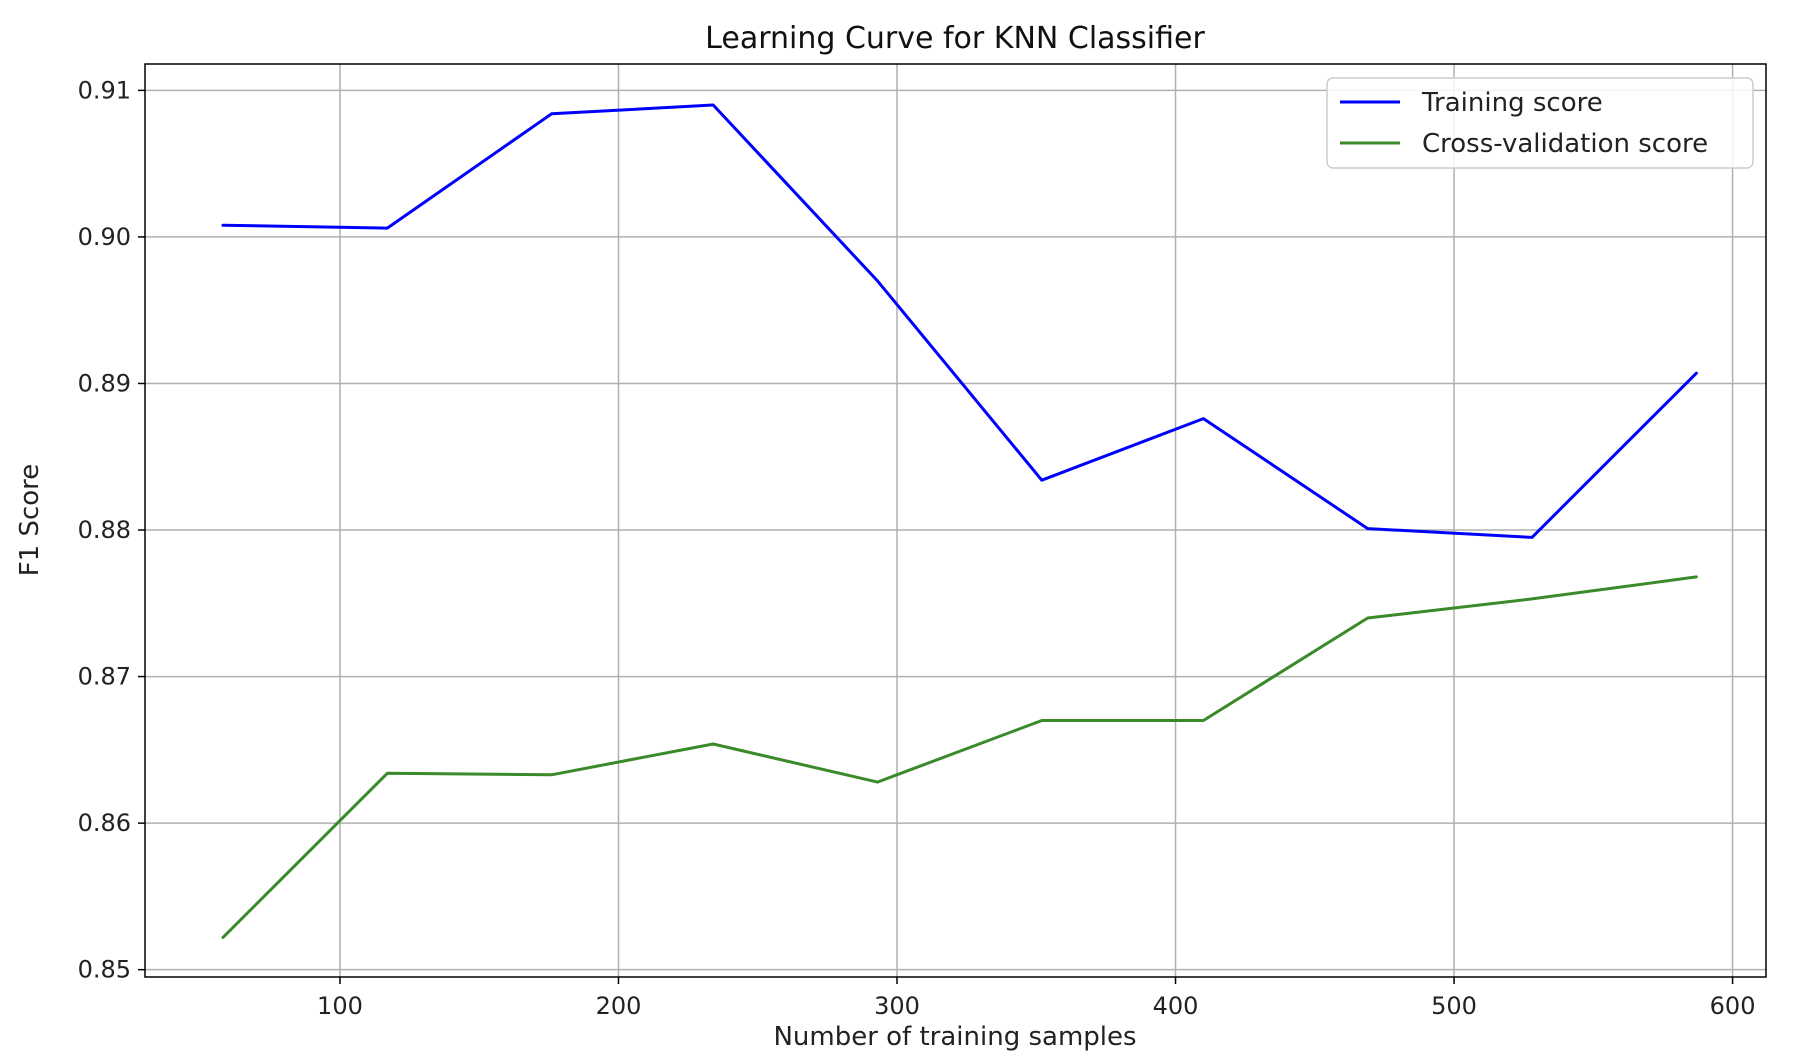 This screenshot has height=1056, width=1810. Describe the element at coordinates (104, 383) in the screenshot. I see `y-tick-label: 0.89` at that location.